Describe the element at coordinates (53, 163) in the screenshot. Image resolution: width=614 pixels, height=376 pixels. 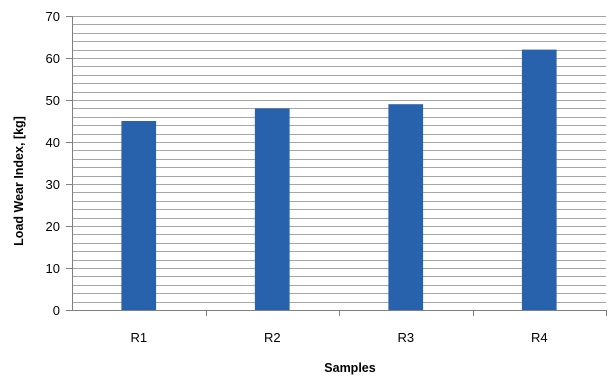
I see `y-tick-labels: 0 10 20 30 40 50 60 70` at that location.